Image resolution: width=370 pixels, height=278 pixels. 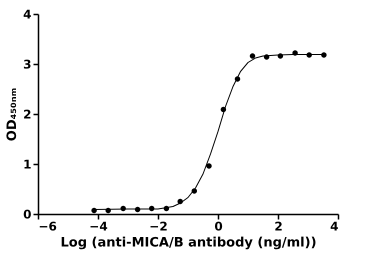 What do you see at coordinates (278, 227) in the screenshot?
I see `x-tick-label: 2` at bounding box center [278, 227].